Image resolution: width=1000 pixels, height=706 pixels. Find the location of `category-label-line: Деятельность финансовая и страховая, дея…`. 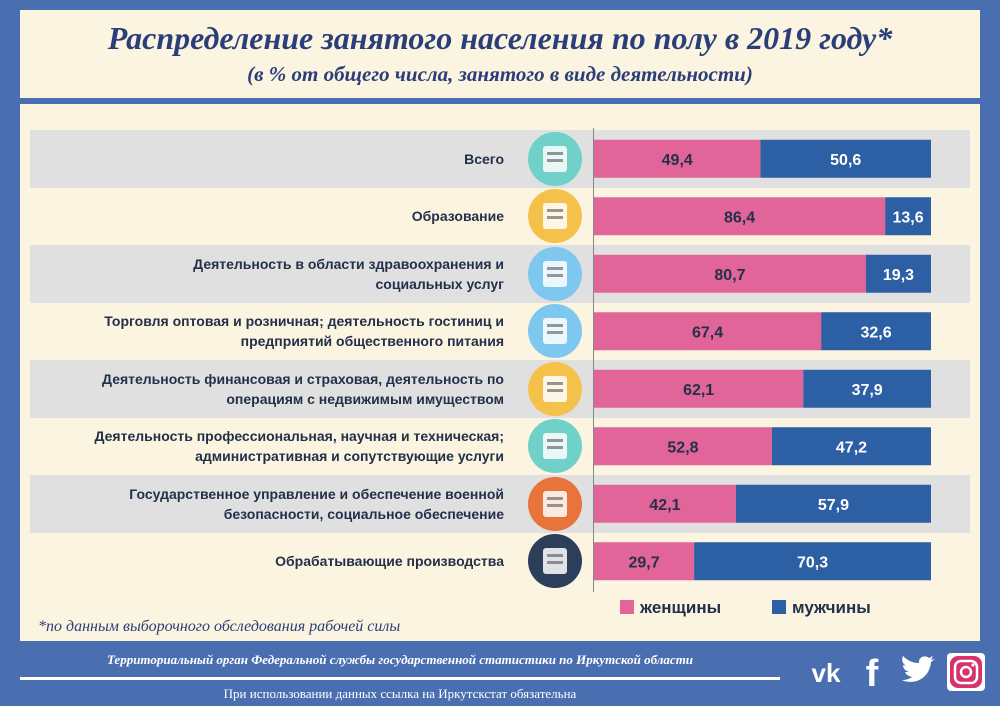

category-label-line: Деятельность финансовая и страховая, дея… is located at coordinates (303, 378).